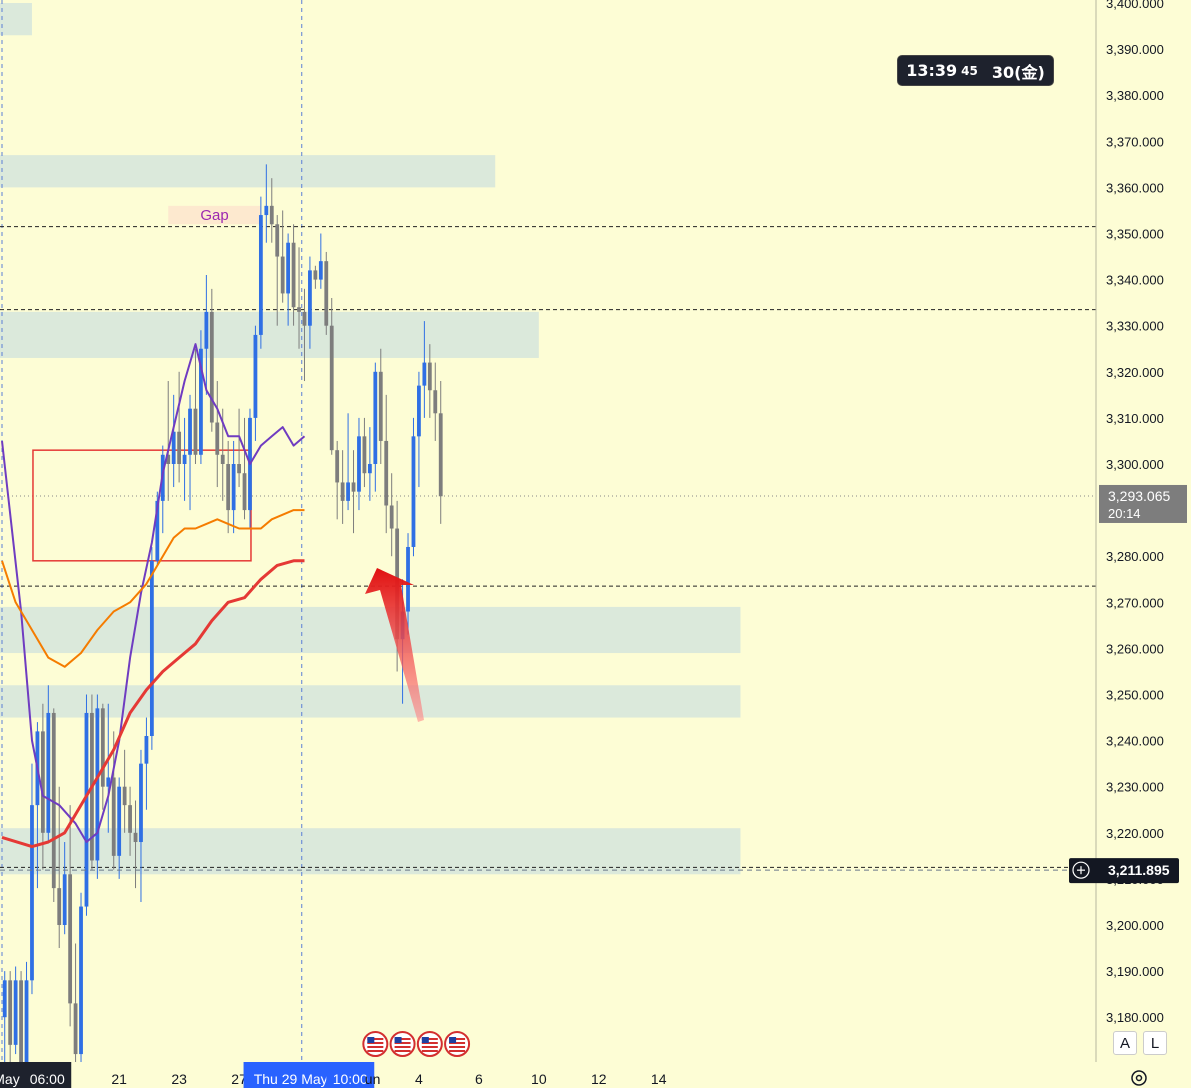 The height and width of the screenshot is (1088, 1191). What do you see at coordinates (539, 1079) in the screenshot?
I see `time-axis-label: 10` at bounding box center [539, 1079].